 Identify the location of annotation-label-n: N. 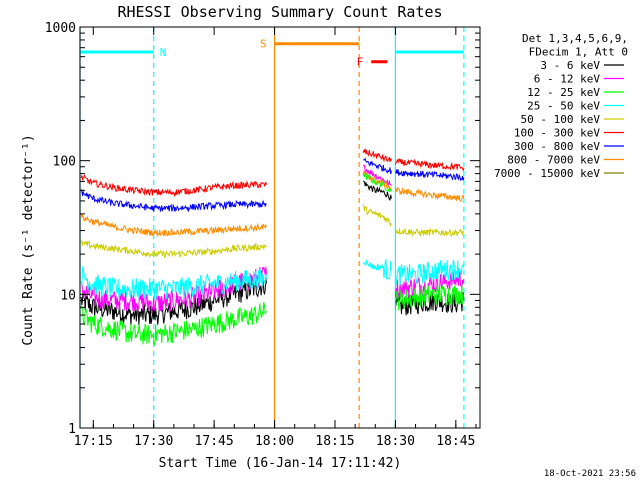
(163, 52).